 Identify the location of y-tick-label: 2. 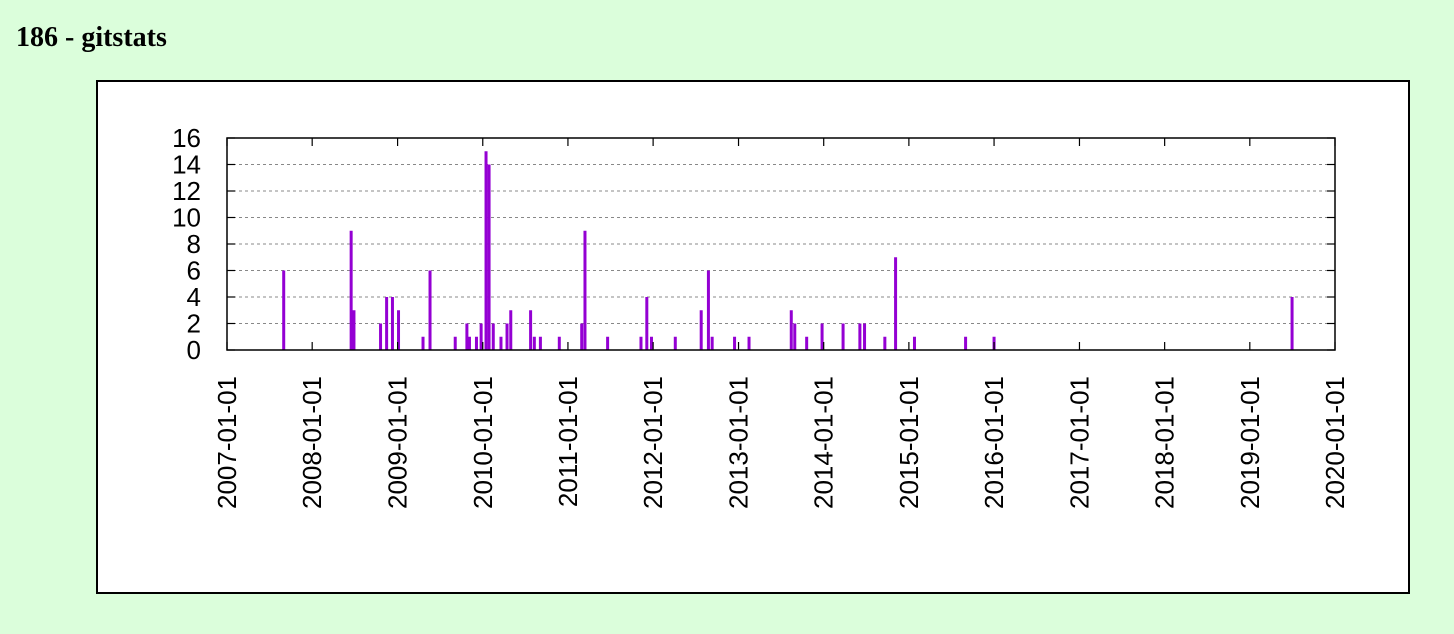
(194, 324).